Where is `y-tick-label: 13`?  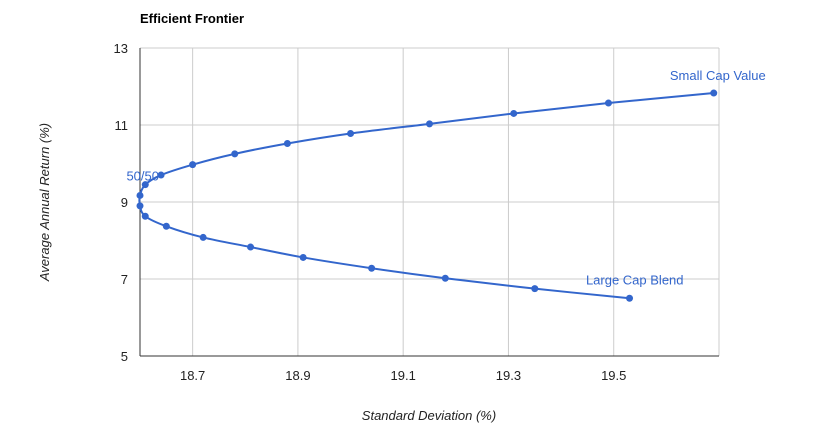
y-tick-label: 13 is located at coordinates (121, 48).